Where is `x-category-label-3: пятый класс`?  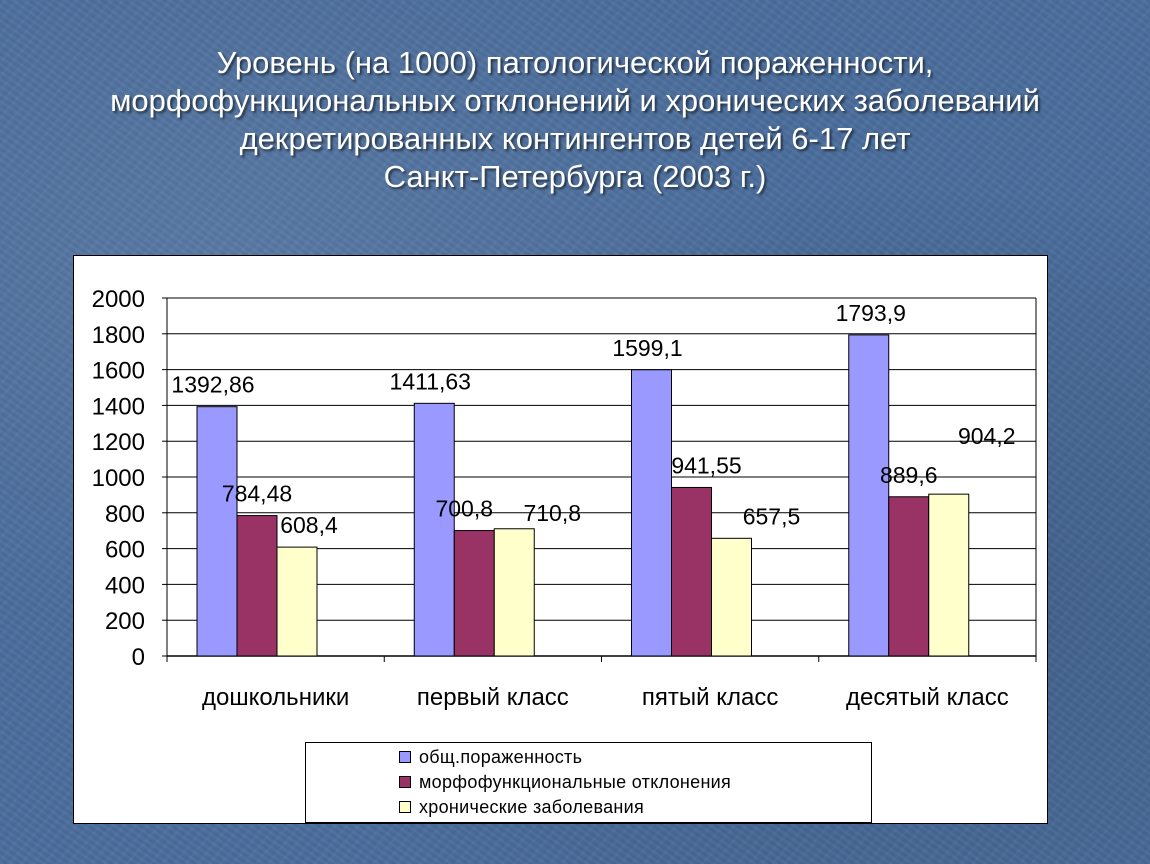
x-category-label-3: пятый класс is located at coordinates (710, 697).